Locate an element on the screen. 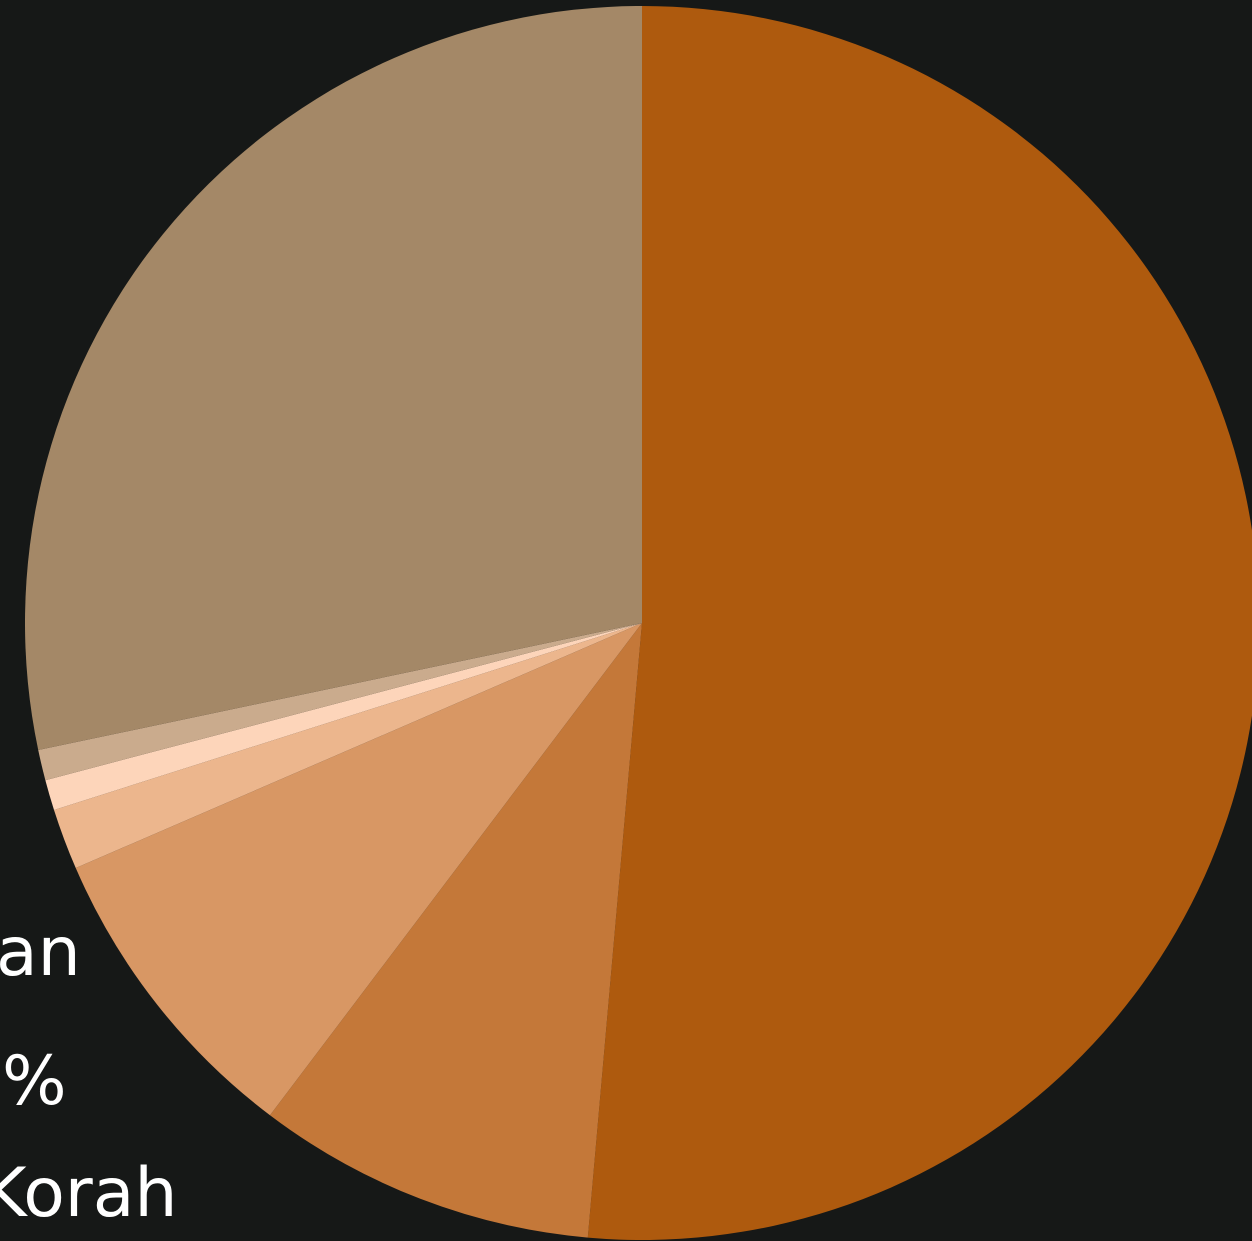 This screenshot has width=1252, height=1241. slice-label-fragment-1: an is located at coordinates (40, 952).